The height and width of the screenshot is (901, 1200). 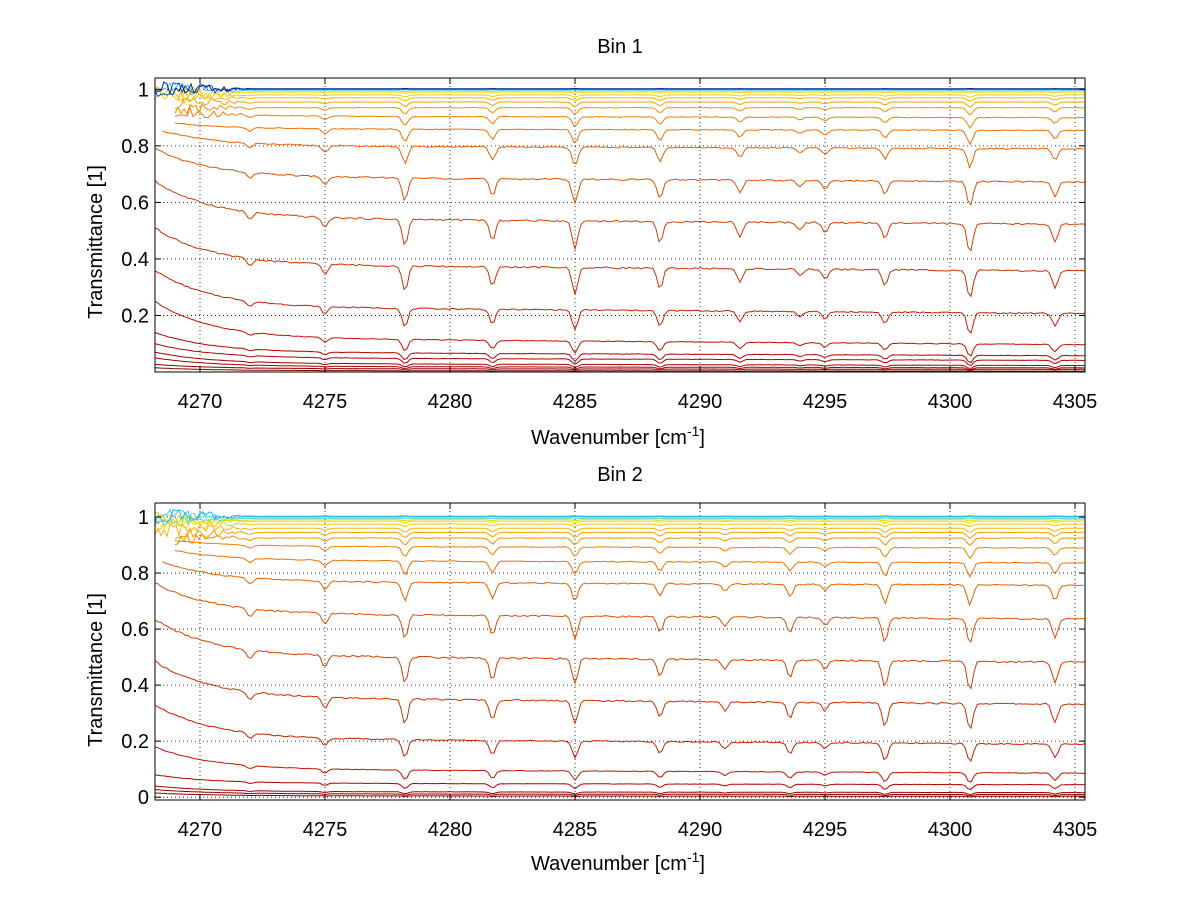 I want to click on y-tick-label: 0, so click(x=143, y=798).